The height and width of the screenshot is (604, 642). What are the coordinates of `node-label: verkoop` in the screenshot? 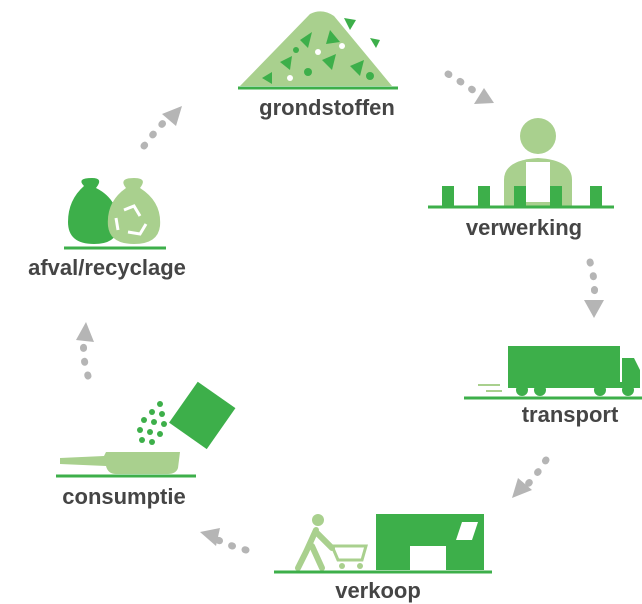 It's located at (378, 590).